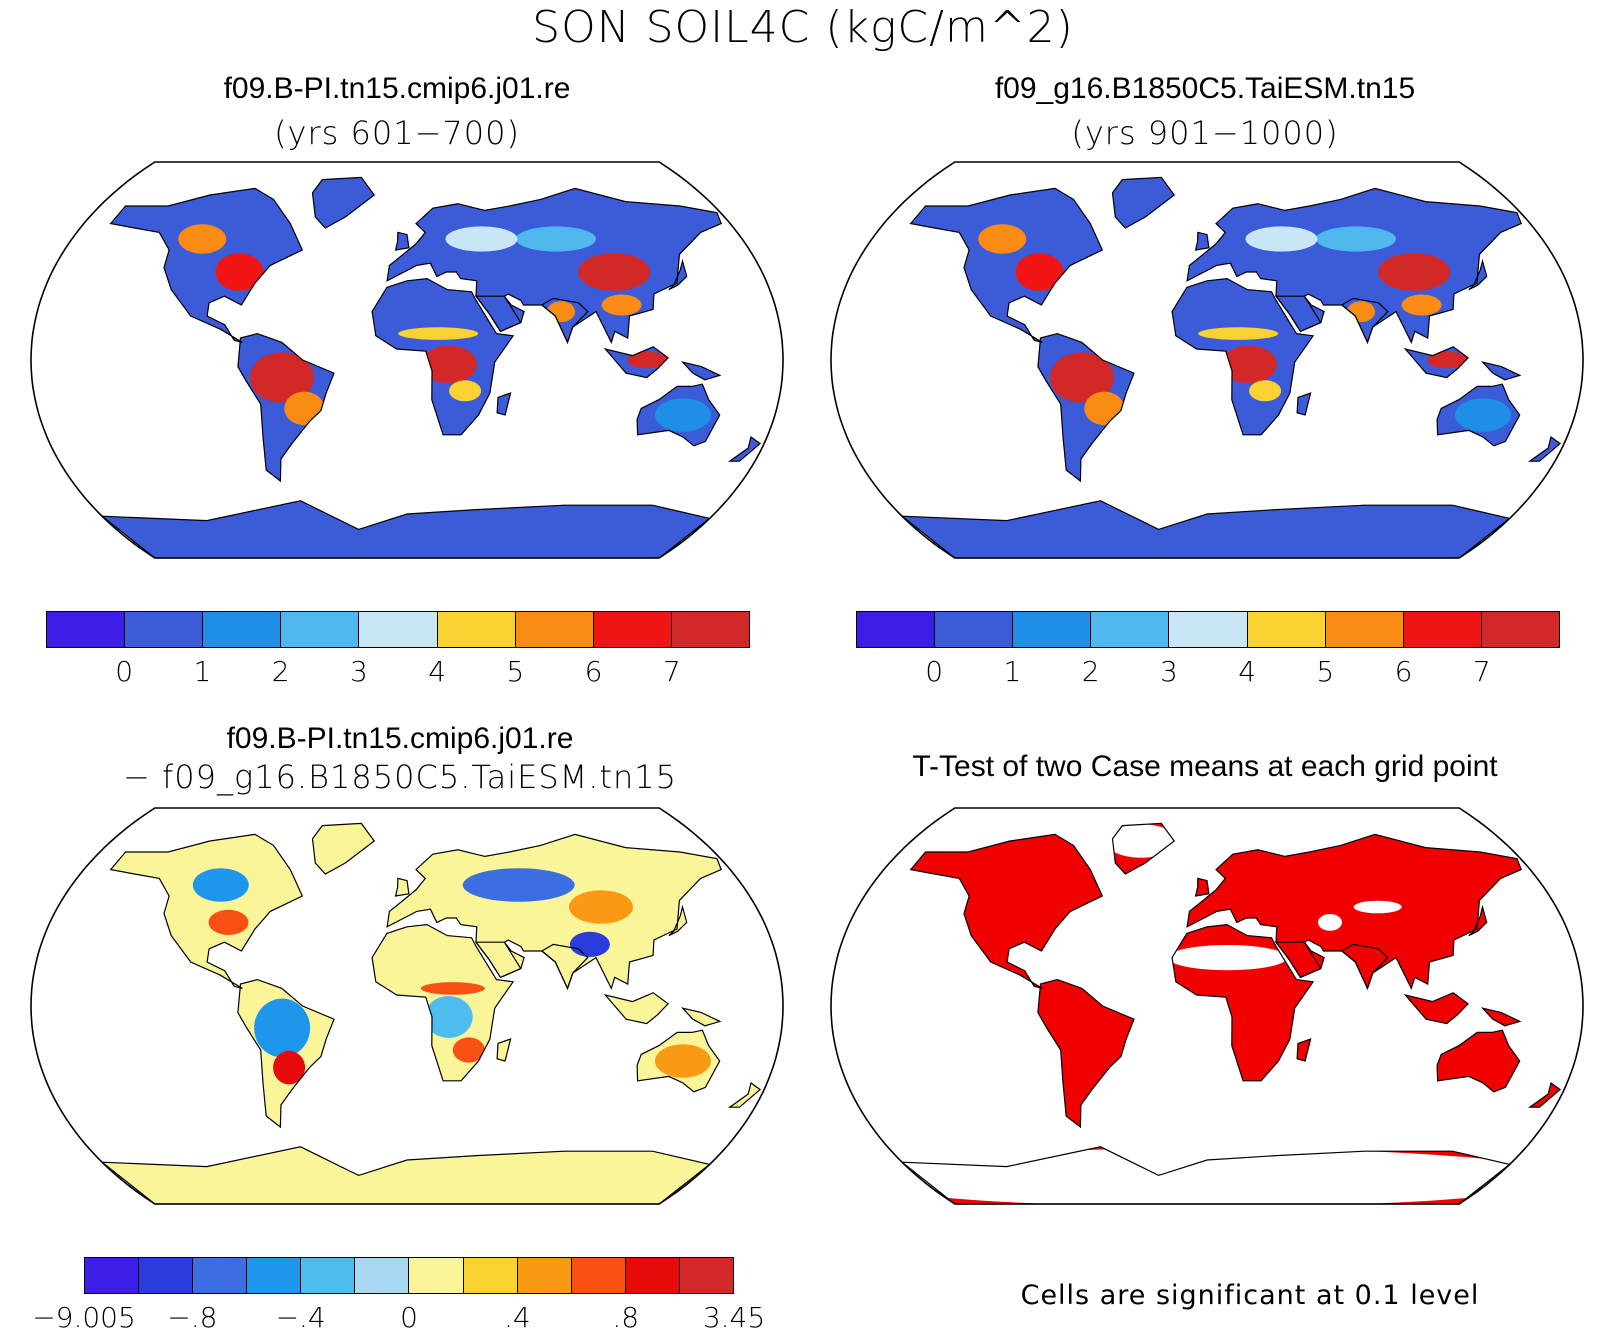  Describe the element at coordinates (192, 1317) in the screenshot. I see `colorbar-tick-label: −.8` at that location.